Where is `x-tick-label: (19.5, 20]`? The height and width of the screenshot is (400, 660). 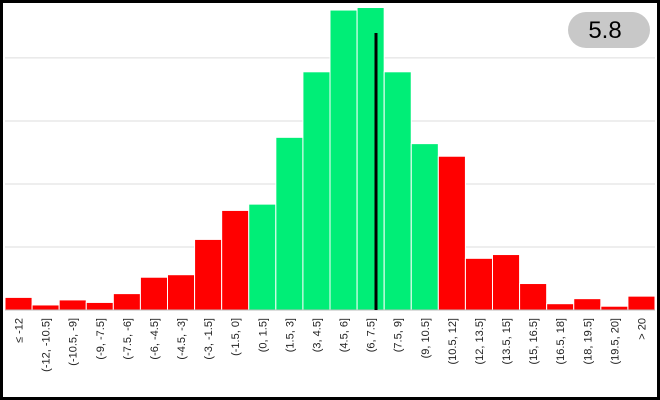
x-tick-label: (19.5, 20] is located at coordinates (615, 341).